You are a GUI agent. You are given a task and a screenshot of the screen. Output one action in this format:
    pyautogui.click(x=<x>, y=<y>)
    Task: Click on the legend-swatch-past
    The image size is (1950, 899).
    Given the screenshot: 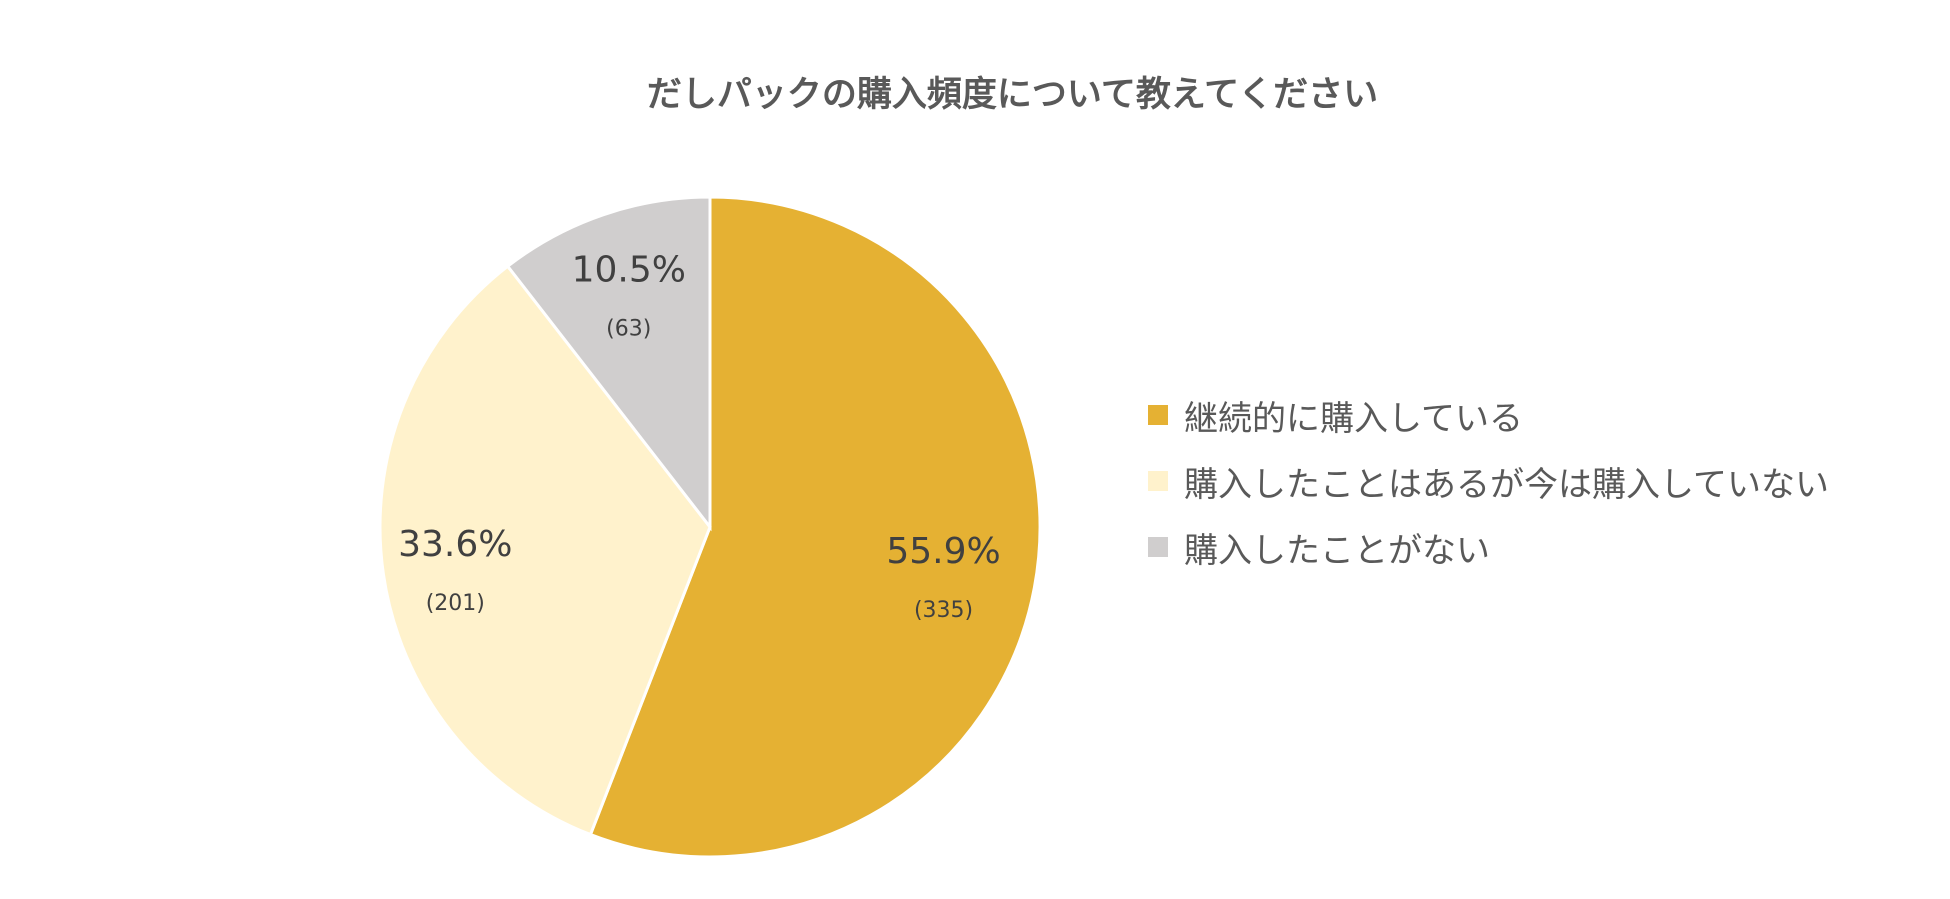 What is the action you would take?
    pyautogui.click(x=1158, y=481)
    